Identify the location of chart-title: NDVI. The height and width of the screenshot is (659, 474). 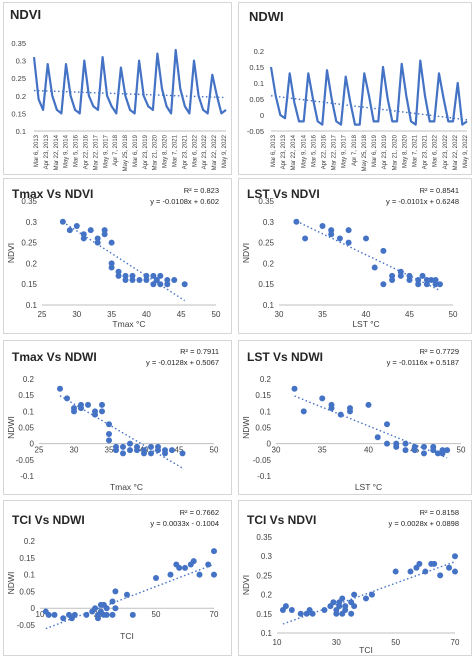
(26, 14).